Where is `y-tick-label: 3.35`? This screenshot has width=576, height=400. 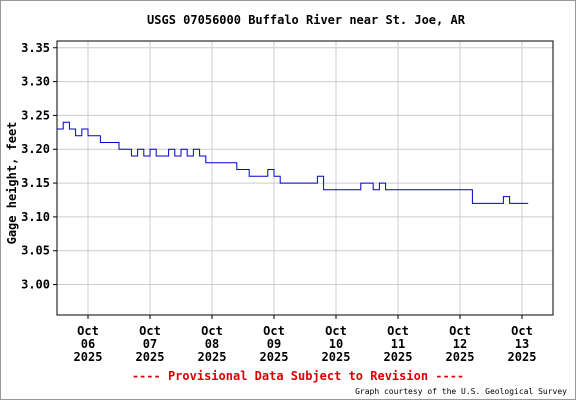 y-tick-label: 3.35 is located at coordinates (35, 48).